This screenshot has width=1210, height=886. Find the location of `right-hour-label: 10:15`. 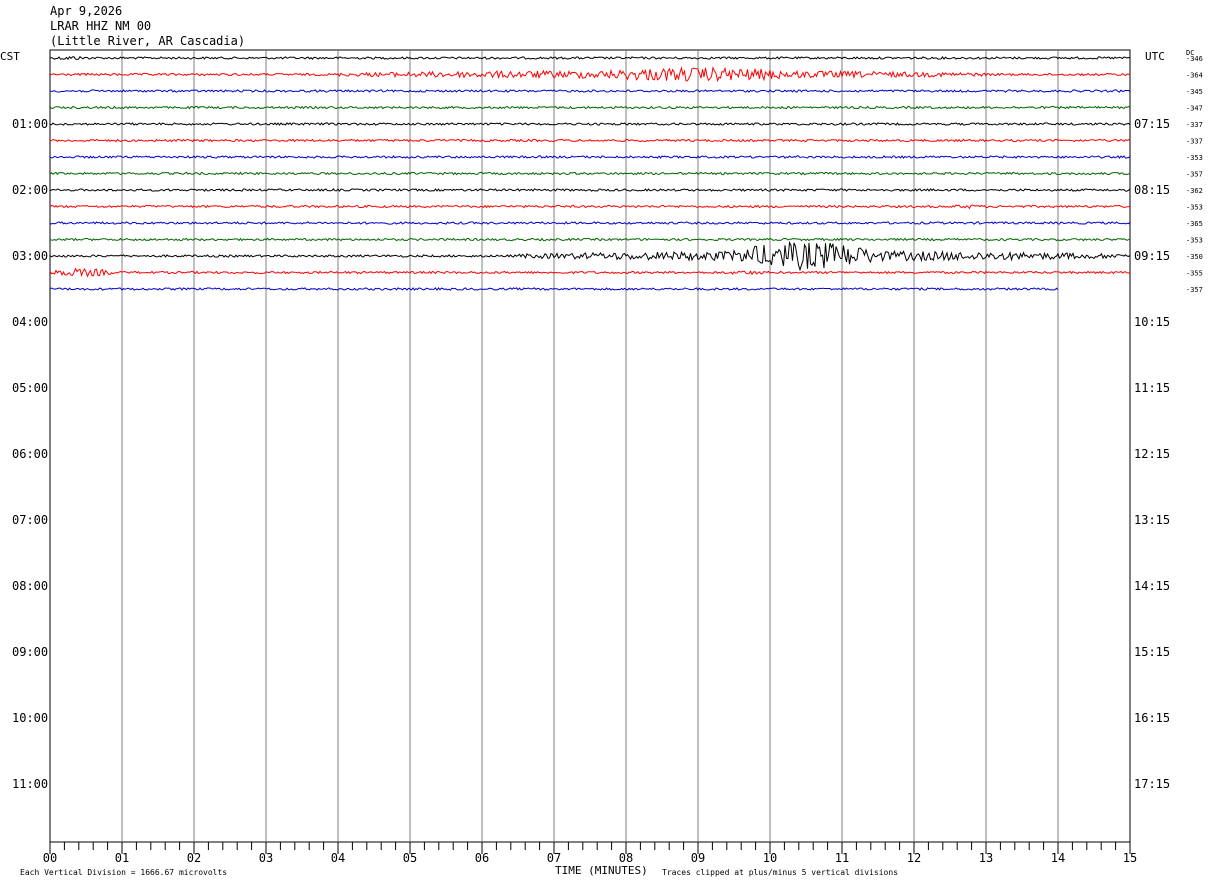

right-hour-label: 10:15 is located at coordinates (1152, 322).